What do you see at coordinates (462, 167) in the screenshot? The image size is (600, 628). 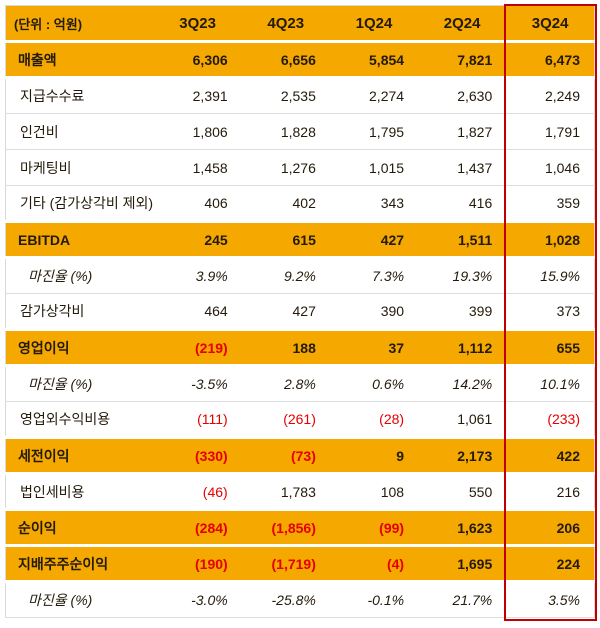 I see `cell-value: 1,437` at bounding box center [462, 167].